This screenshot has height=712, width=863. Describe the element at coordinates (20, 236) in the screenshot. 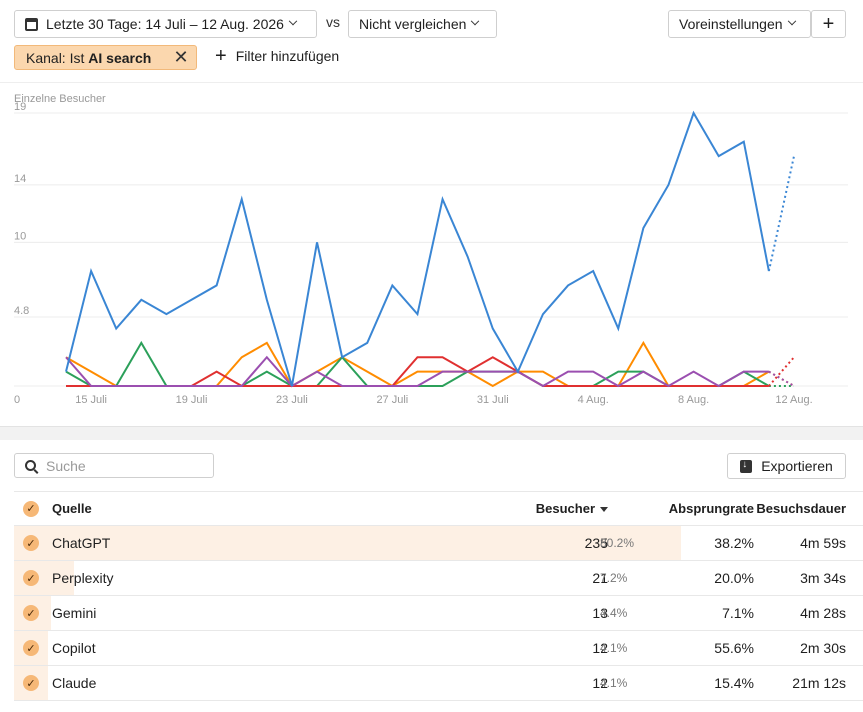

I see `y-tick-label: 10` at that location.